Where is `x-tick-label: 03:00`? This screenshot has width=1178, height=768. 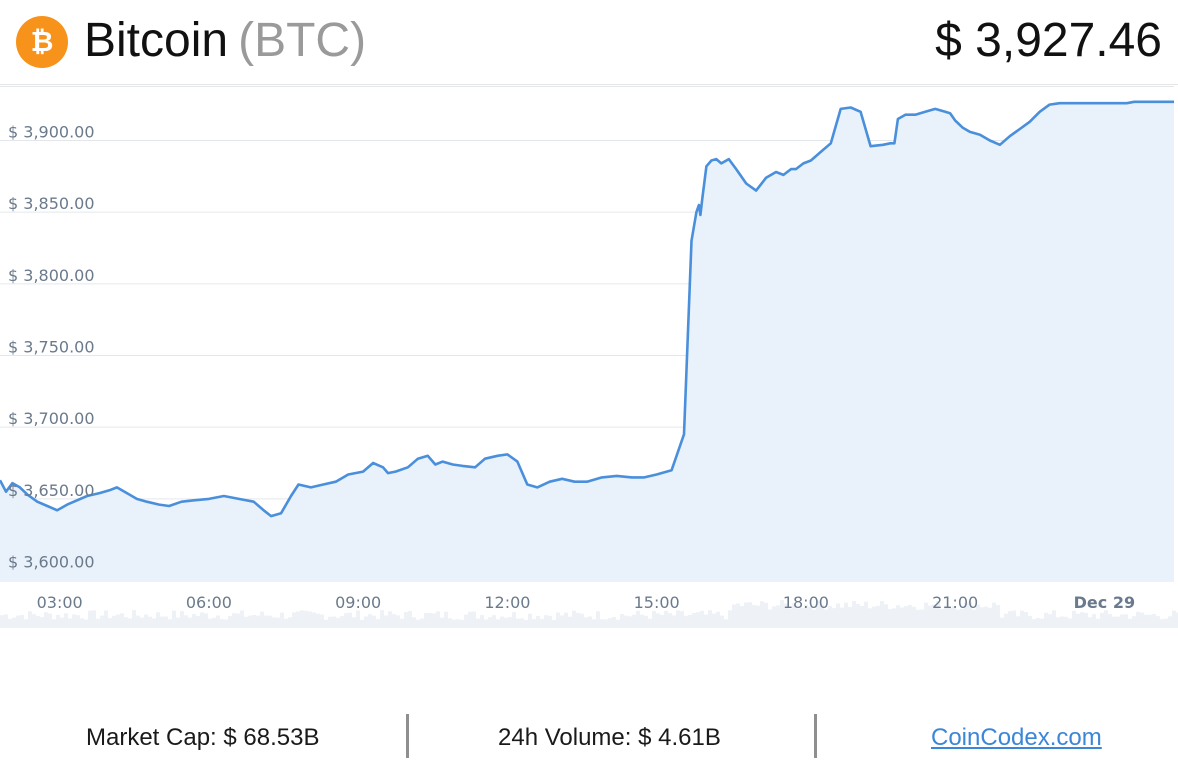
x-tick-label: 03:00 is located at coordinates (60, 602).